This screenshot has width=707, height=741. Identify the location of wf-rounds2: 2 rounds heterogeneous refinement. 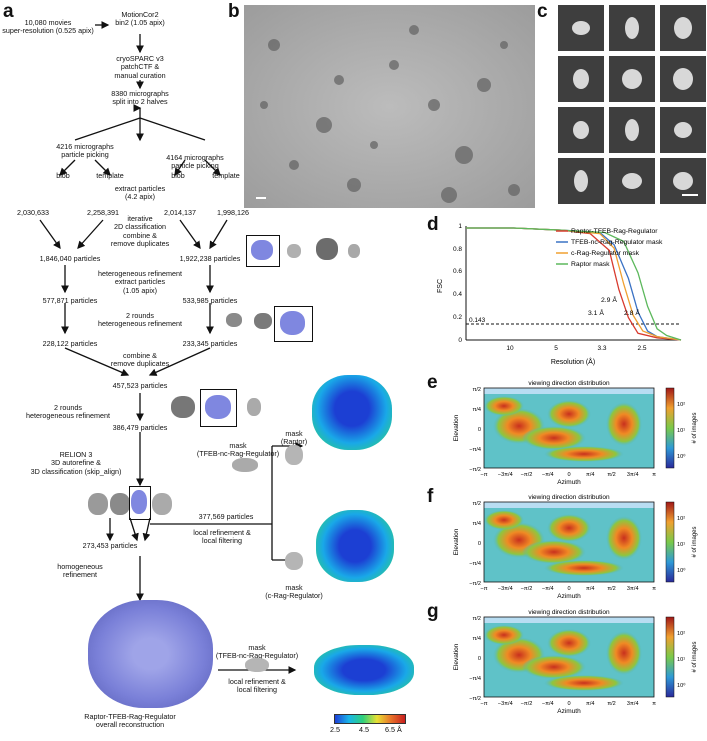
(68, 412).